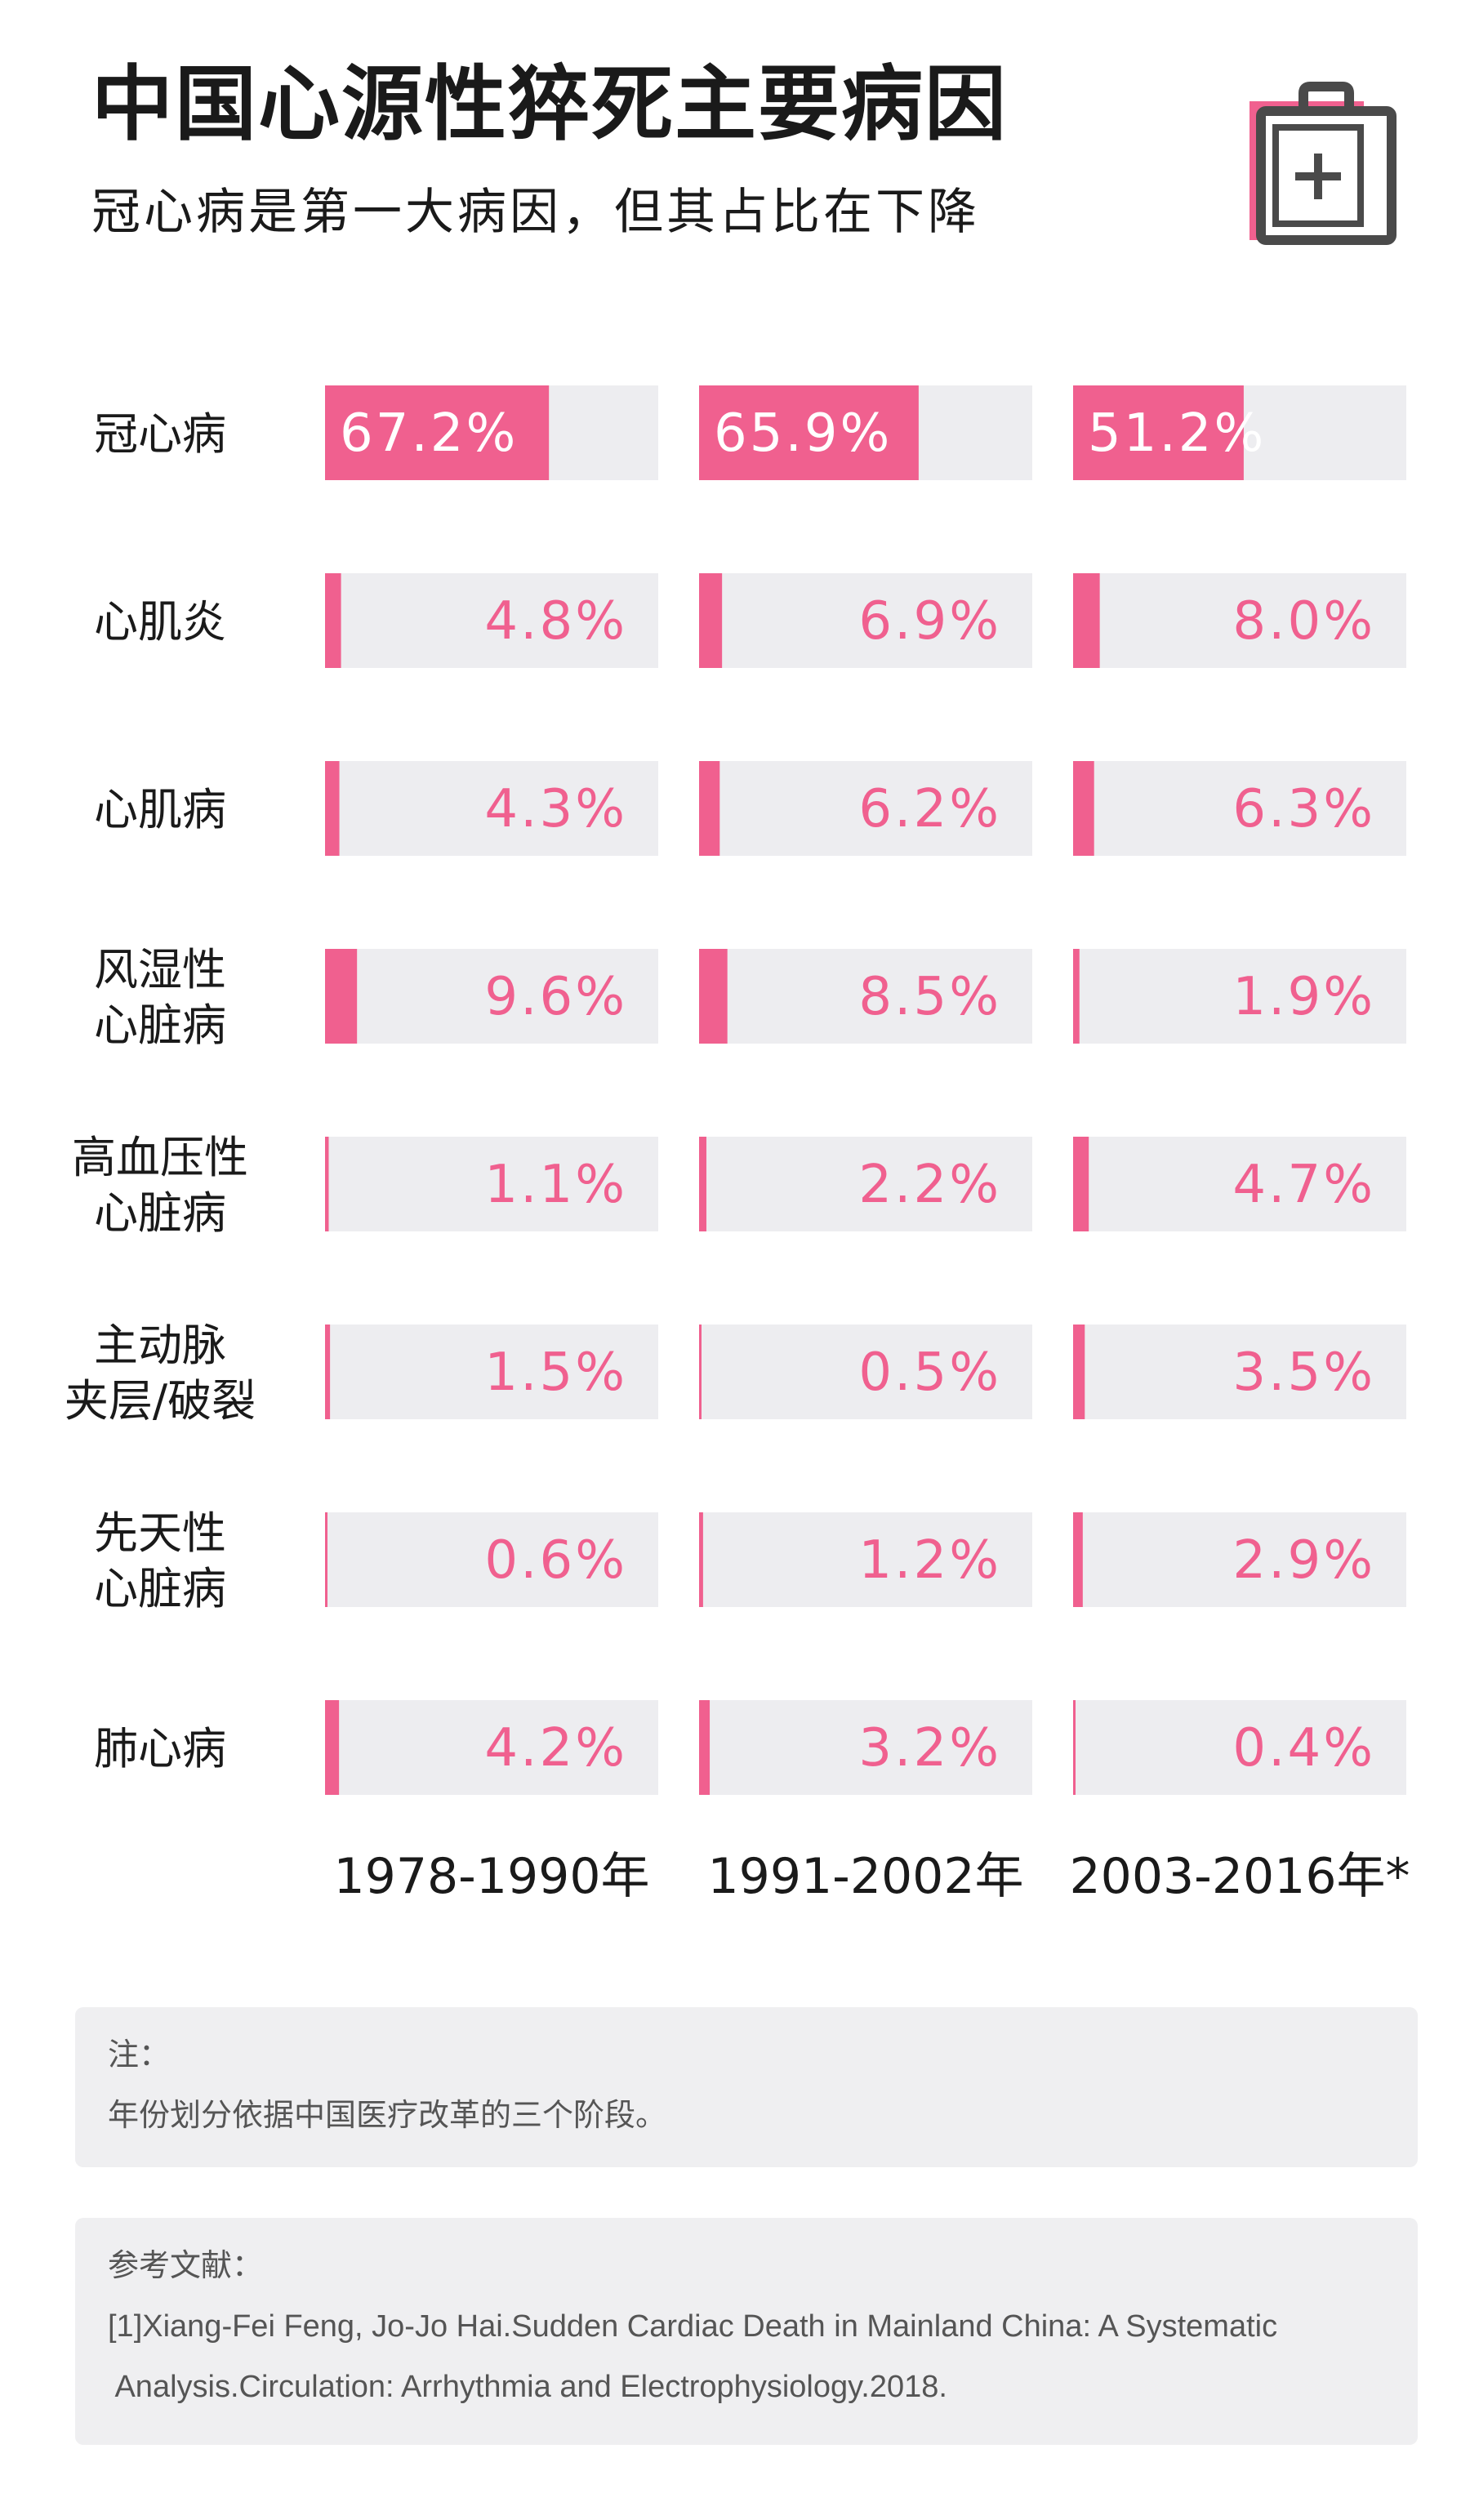  Describe the element at coordinates (555, 621) in the screenshot. I see `data-label: 4.8%` at that location.